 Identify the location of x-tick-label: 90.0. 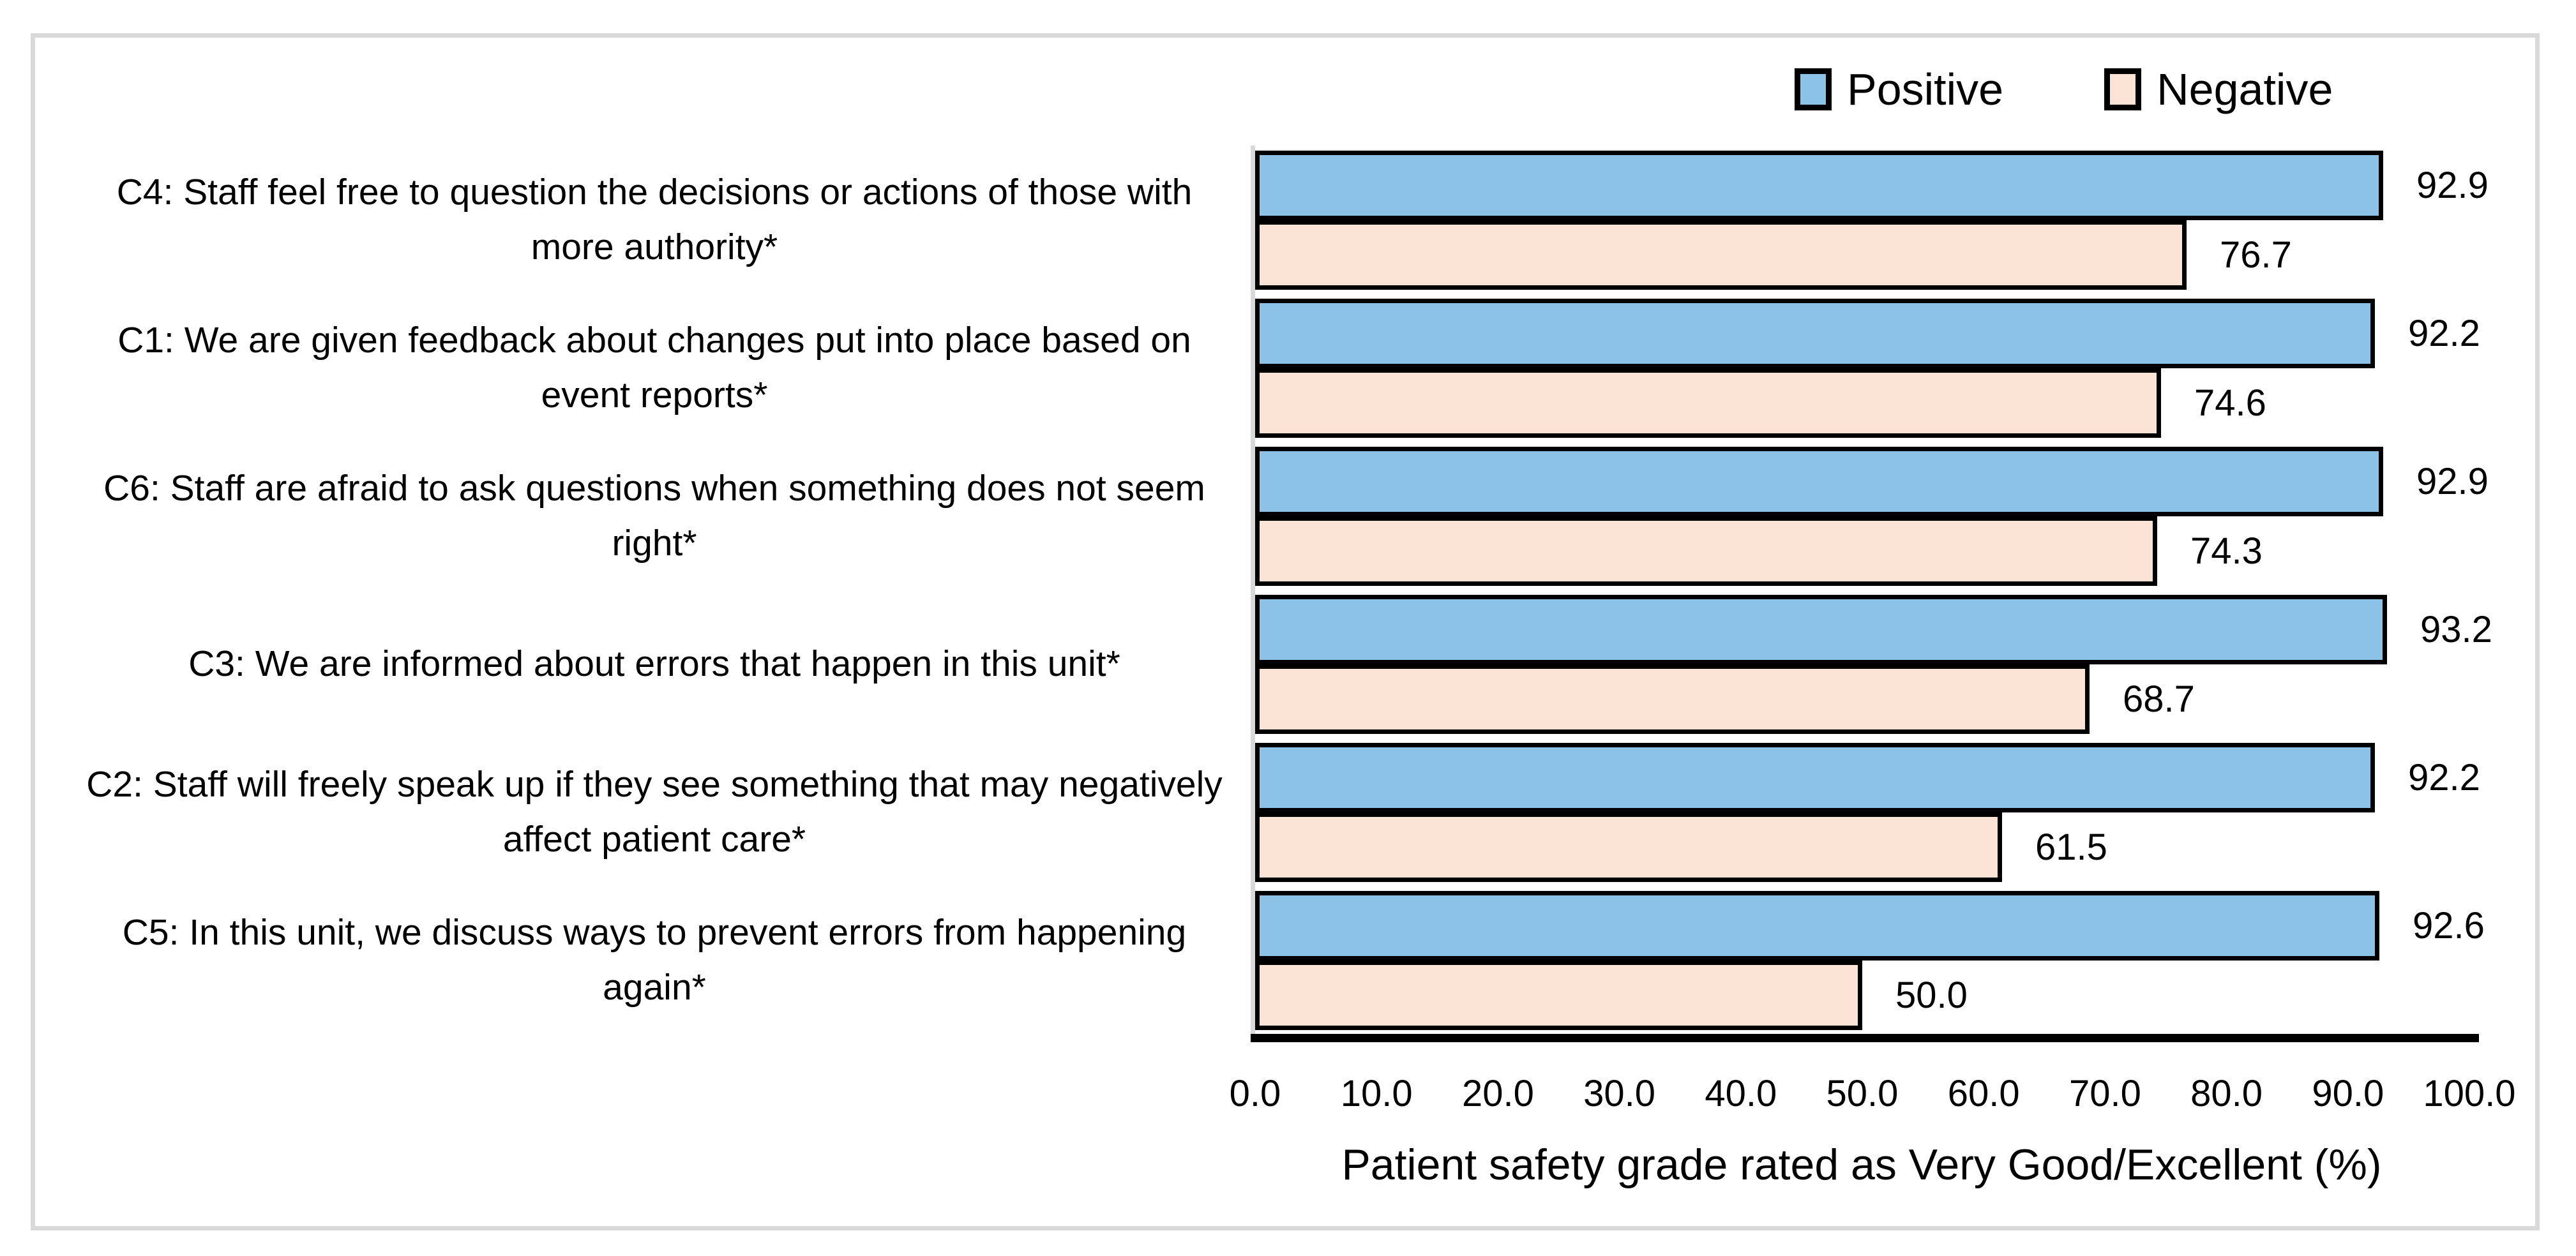
(2348, 1093).